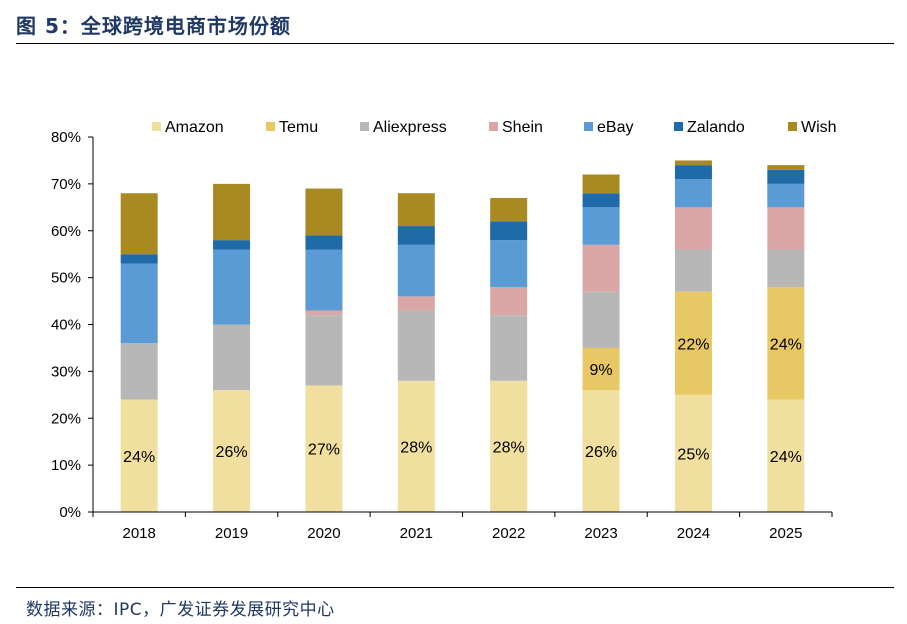  I want to click on legend: Amazon Temu Aliexpress Shein eBay Zalando Wish, so click(494, 127).